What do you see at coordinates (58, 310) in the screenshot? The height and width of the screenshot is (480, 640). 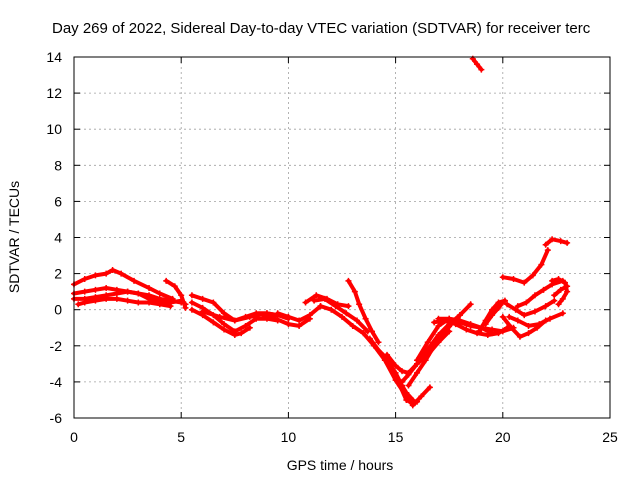 I see `y-tick-label: 0` at bounding box center [58, 310].